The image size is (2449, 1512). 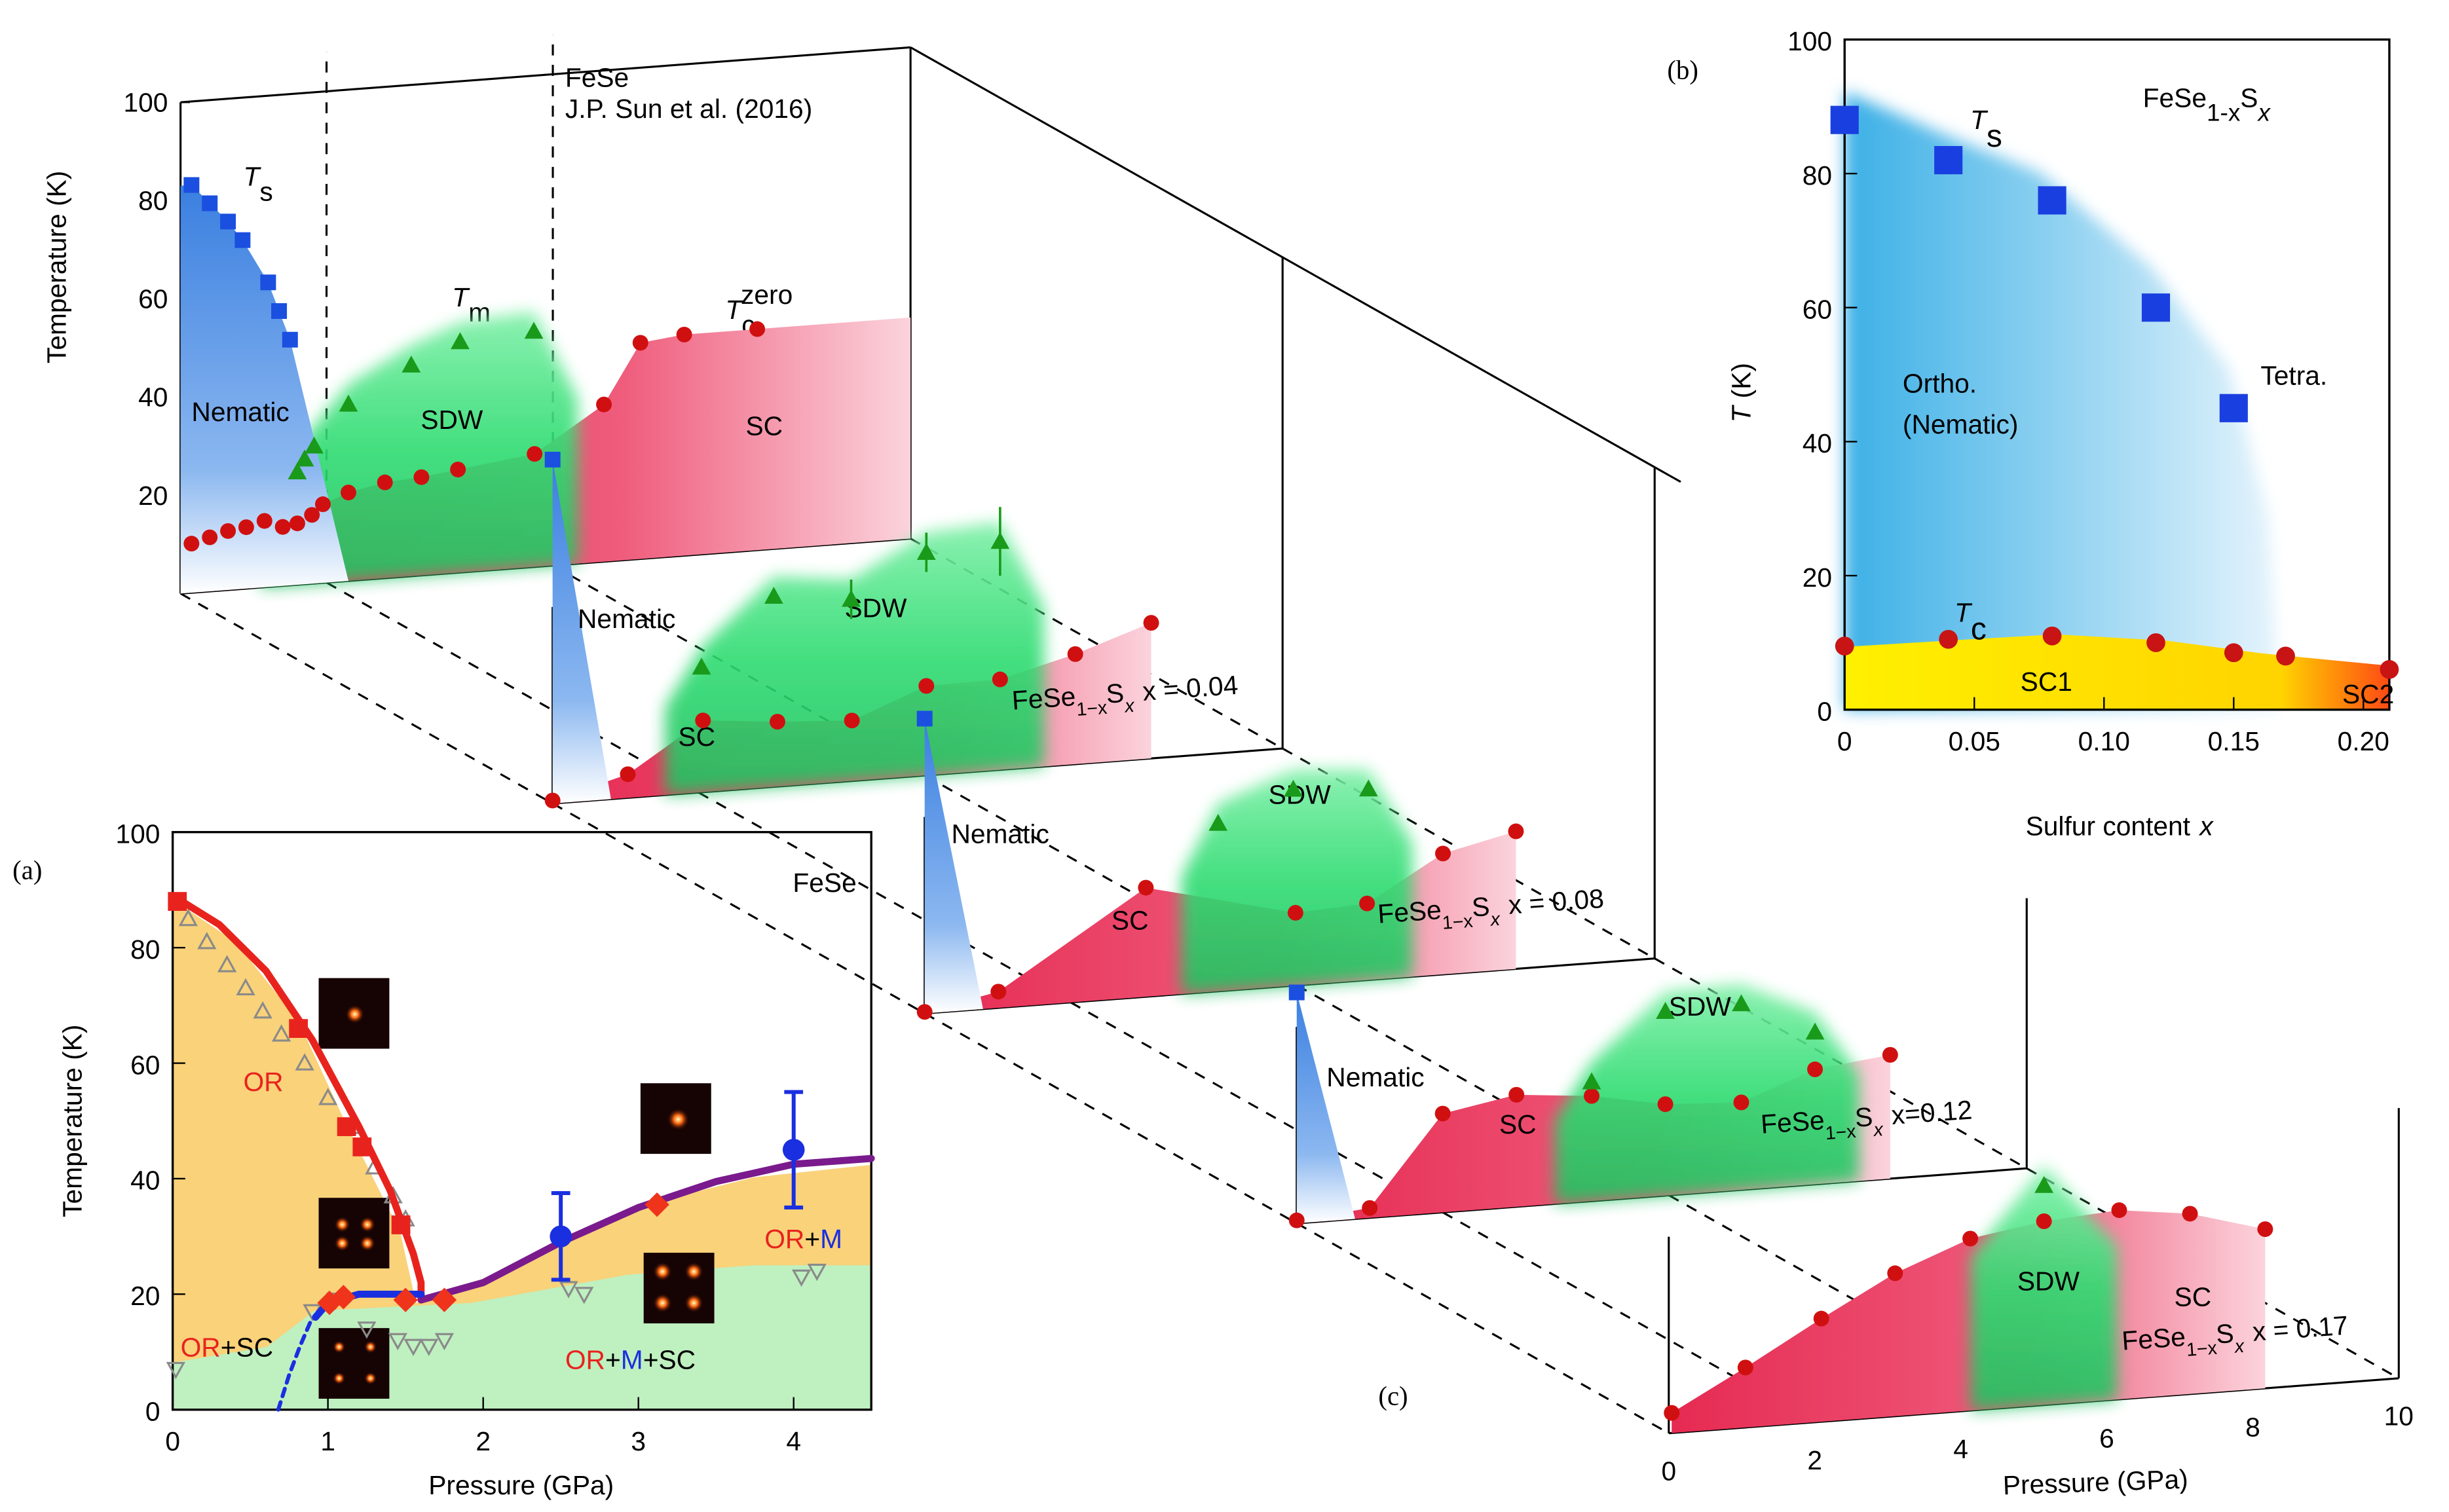 I want to click on region-label: Nematic, so click(x=1375, y=1077).